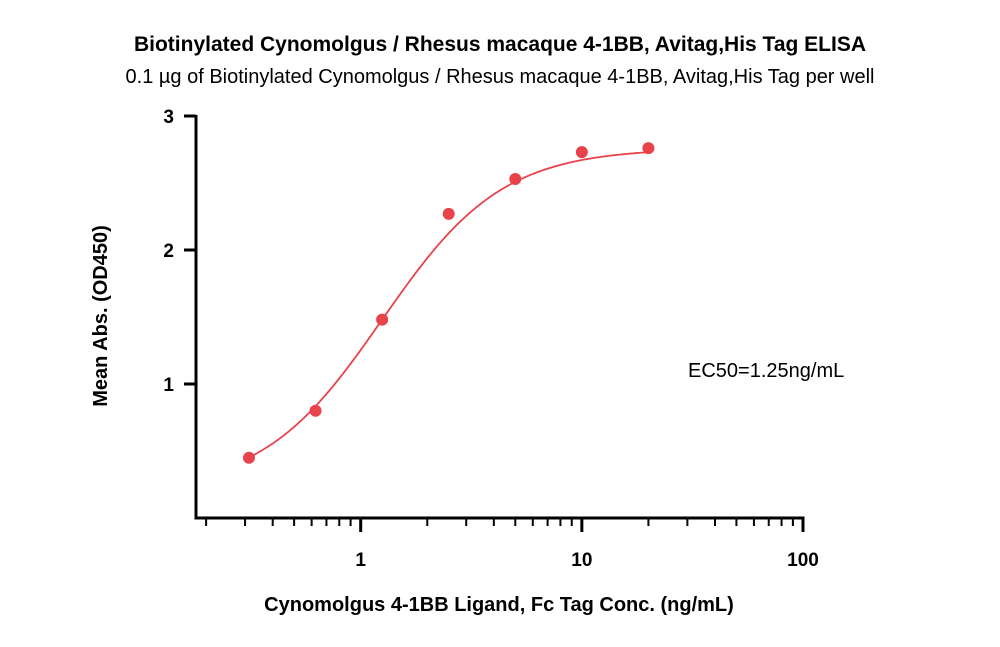 This screenshot has width=1000, height=647. I want to click on y-tick-label: 1, so click(168, 385).